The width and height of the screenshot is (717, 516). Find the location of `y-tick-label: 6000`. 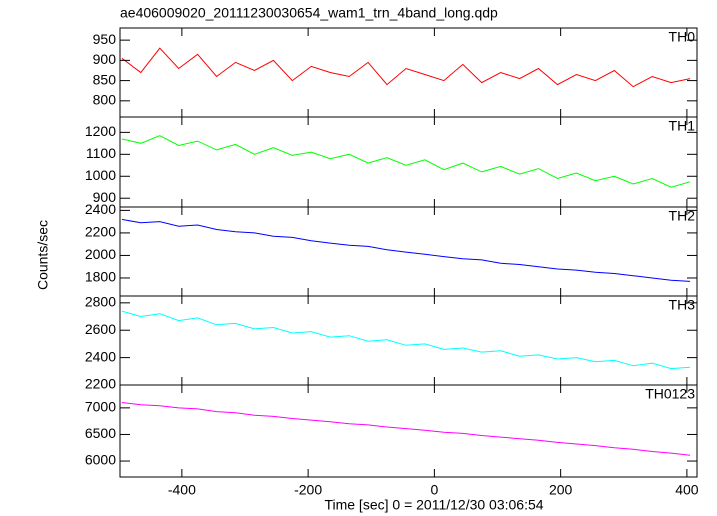

y-tick-label: 6000 is located at coordinates (100, 460).